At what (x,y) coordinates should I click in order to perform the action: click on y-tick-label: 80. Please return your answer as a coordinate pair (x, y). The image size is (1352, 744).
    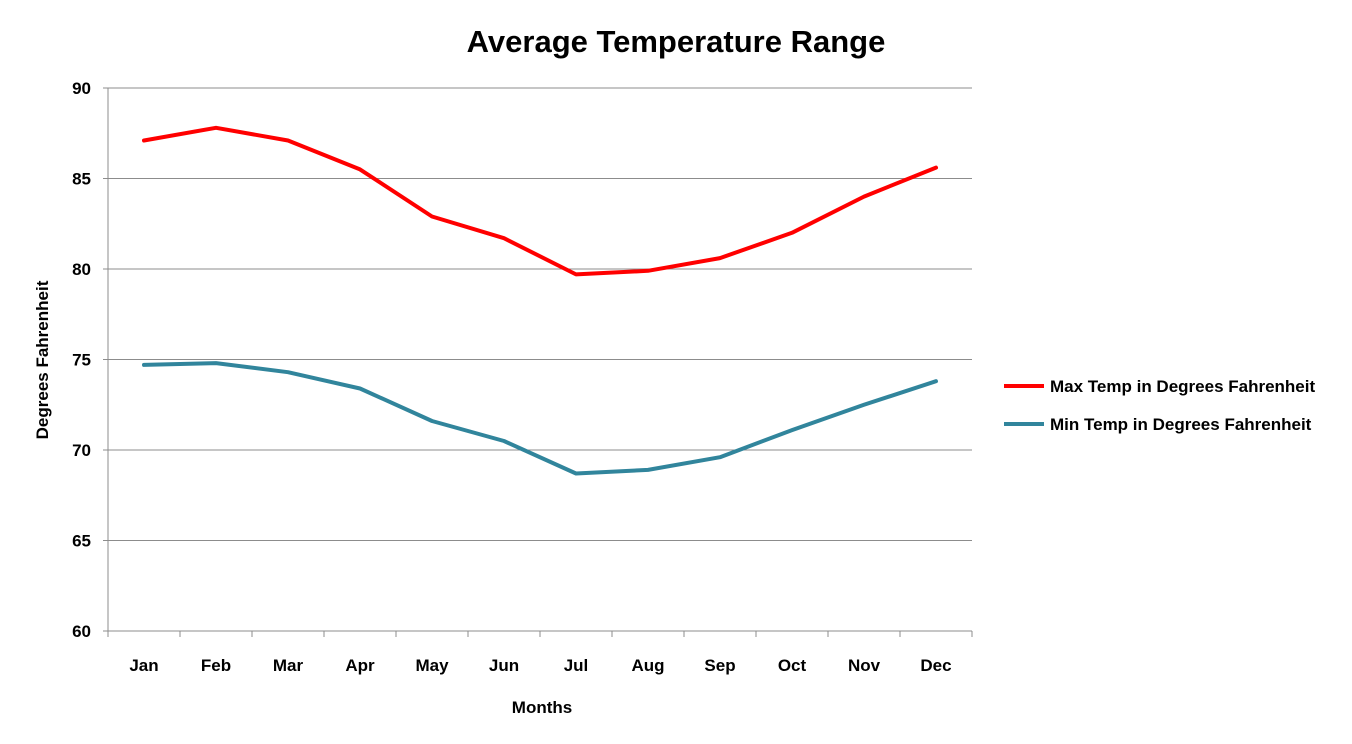
    Looking at the image, I should click on (81, 269).